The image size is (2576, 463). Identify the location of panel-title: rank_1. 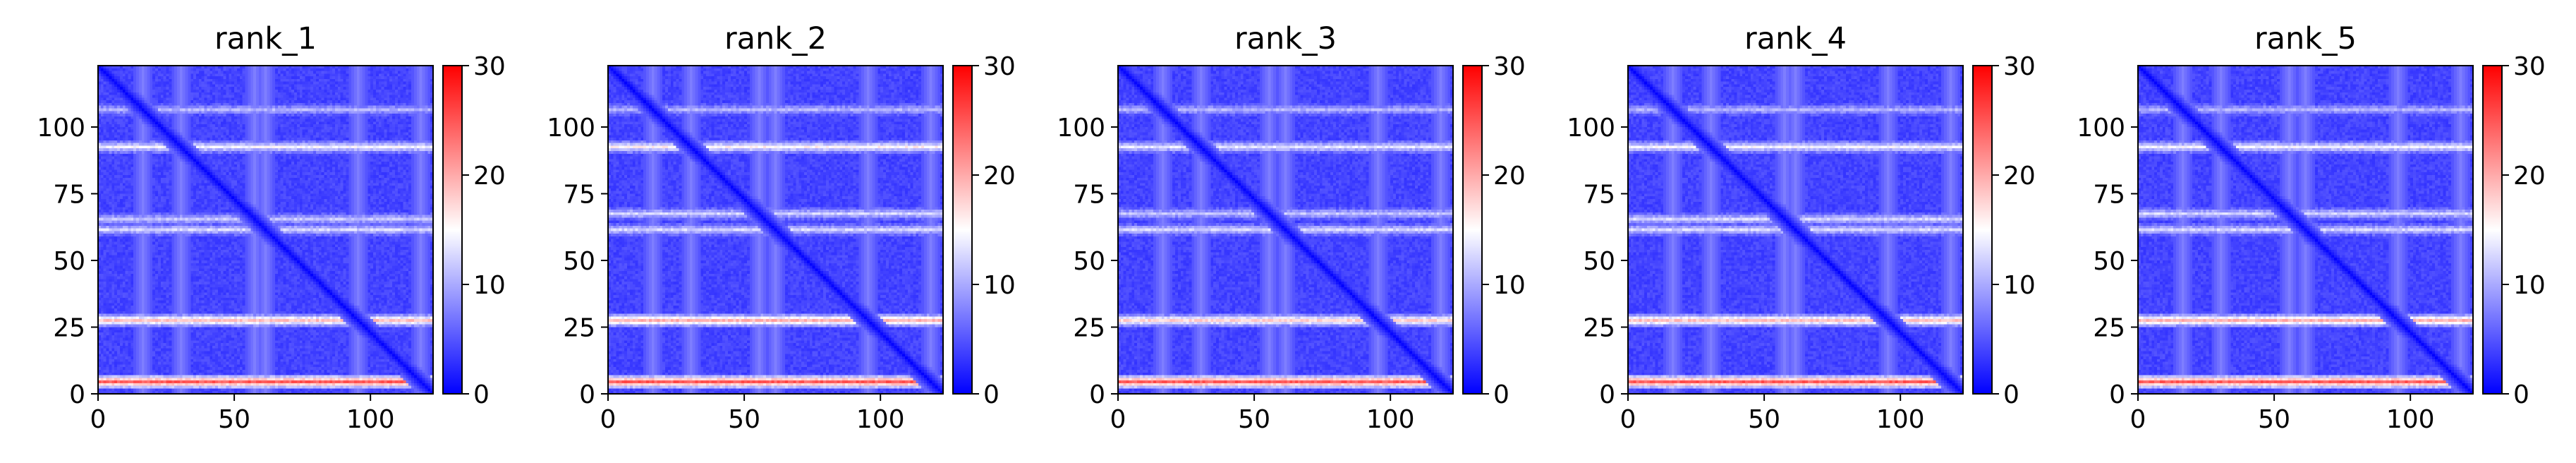
(265, 38).